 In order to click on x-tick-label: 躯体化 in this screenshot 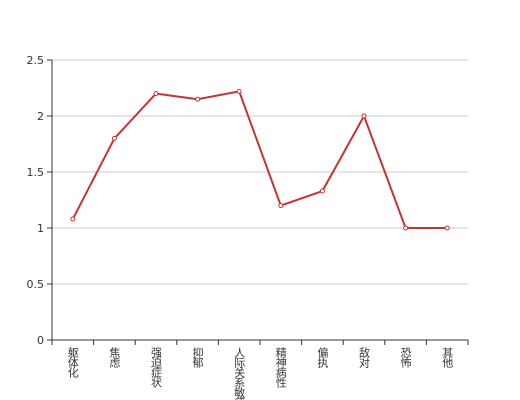, I will do `click(72, 363)`.